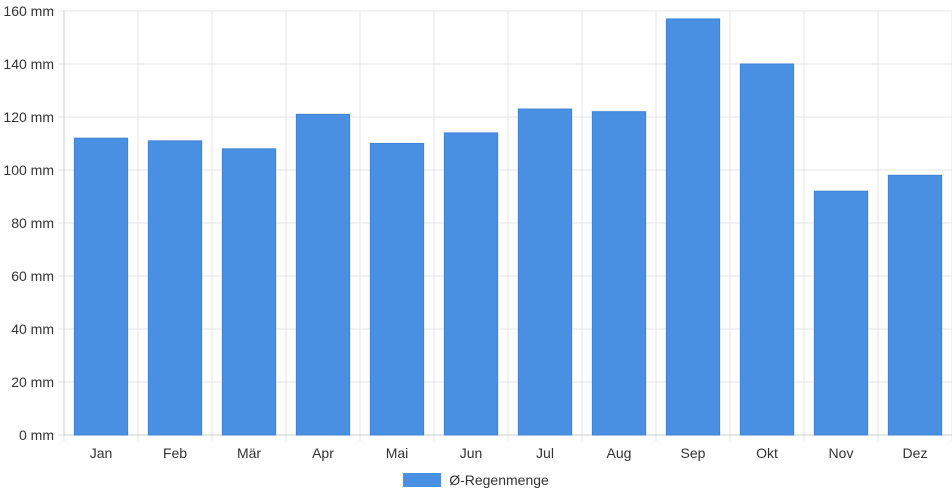  Describe the element at coordinates (323, 453) in the screenshot. I see `x-tick-label: Apr` at that location.